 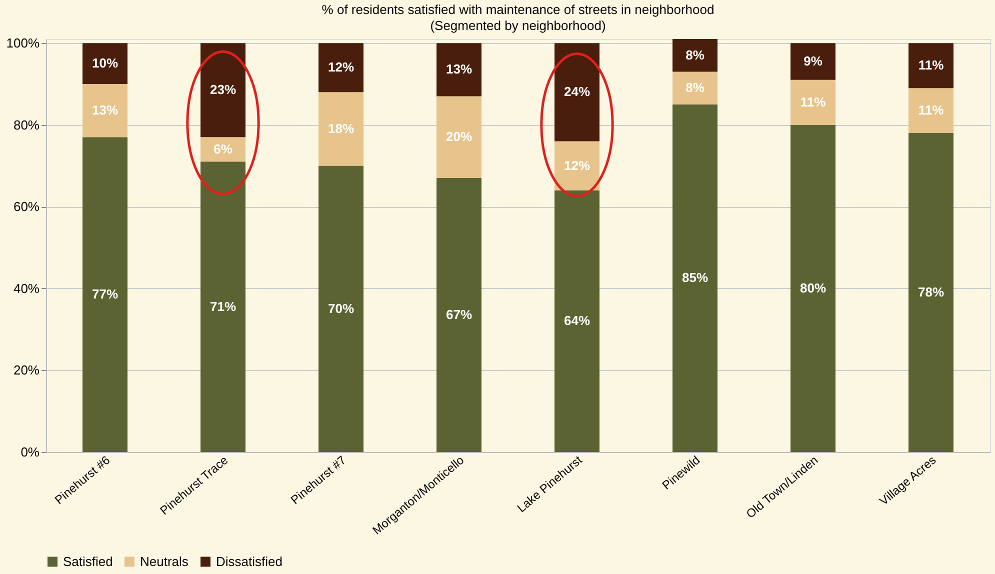 I want to click on data-label: 18%, so click(x=341, y=128).